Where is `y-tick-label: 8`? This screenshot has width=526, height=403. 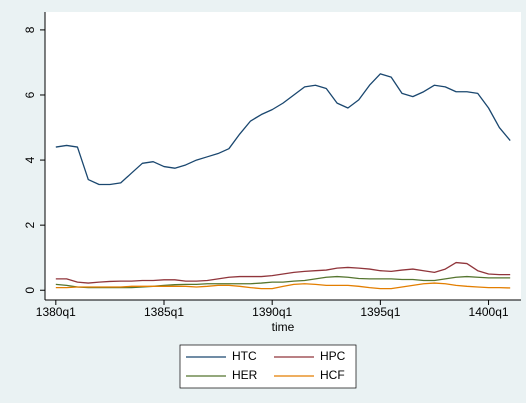 y-tick-label: 8 is located at coordinates (30, 29).